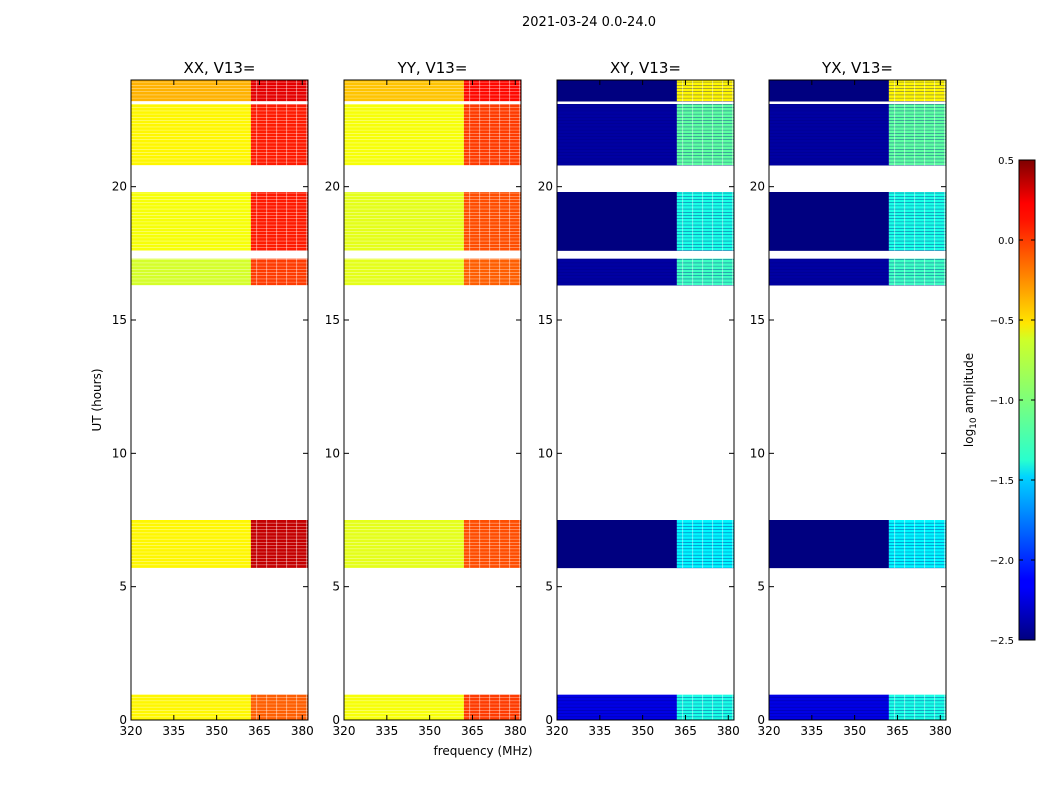 Image resolution: width=1050 pixels, height=800 pixels. I want to click on colorbar-tick-label: −1.5, so click(1002, 481).